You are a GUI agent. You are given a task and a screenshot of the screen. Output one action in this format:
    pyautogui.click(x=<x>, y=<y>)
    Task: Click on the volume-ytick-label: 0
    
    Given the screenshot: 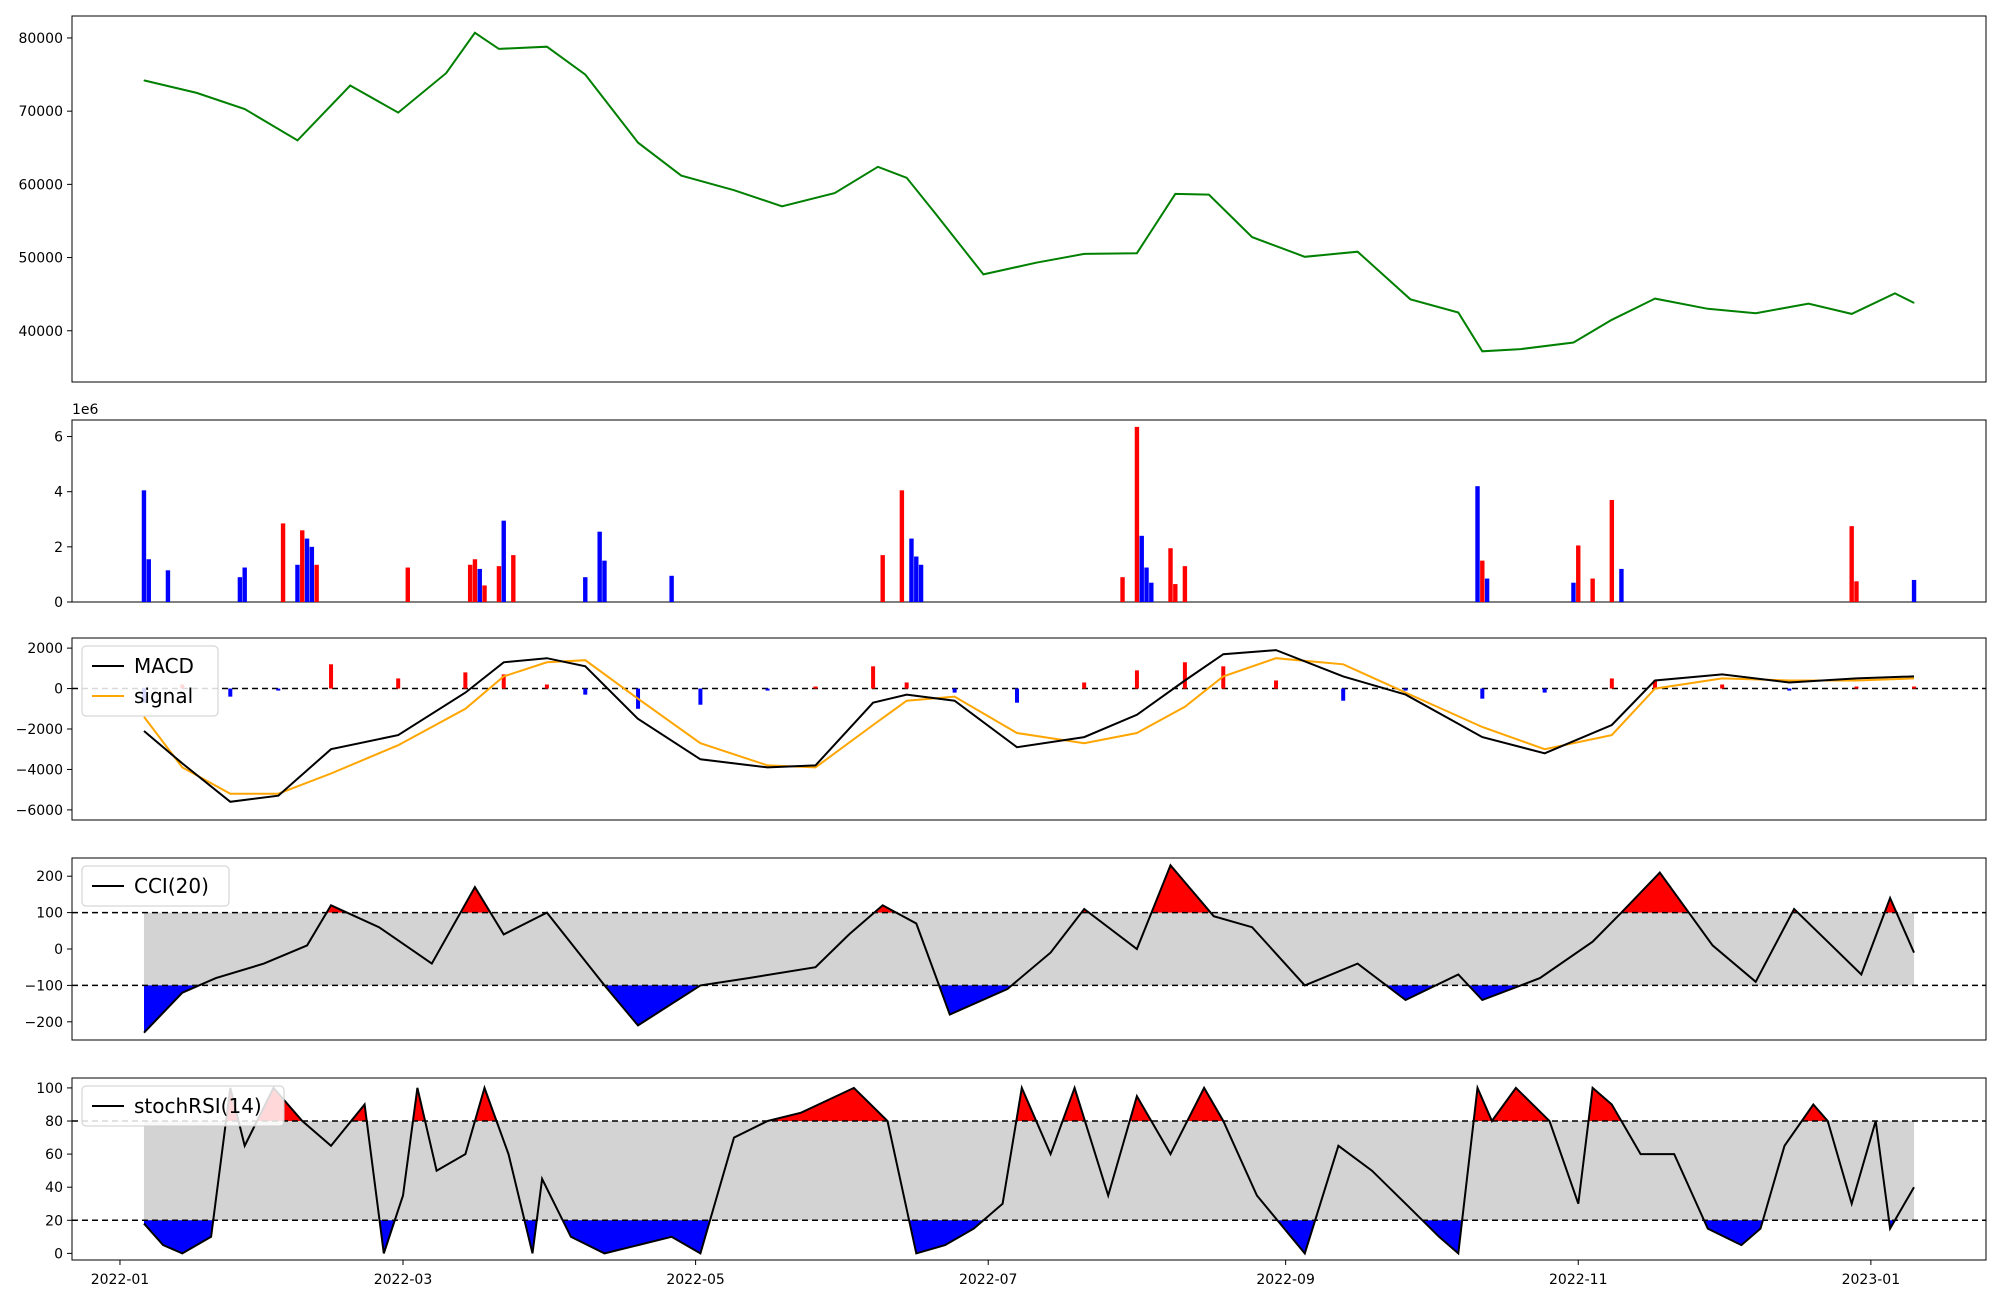 What is the action you would take?
    pyautogui.click(x=58, y=603)
    